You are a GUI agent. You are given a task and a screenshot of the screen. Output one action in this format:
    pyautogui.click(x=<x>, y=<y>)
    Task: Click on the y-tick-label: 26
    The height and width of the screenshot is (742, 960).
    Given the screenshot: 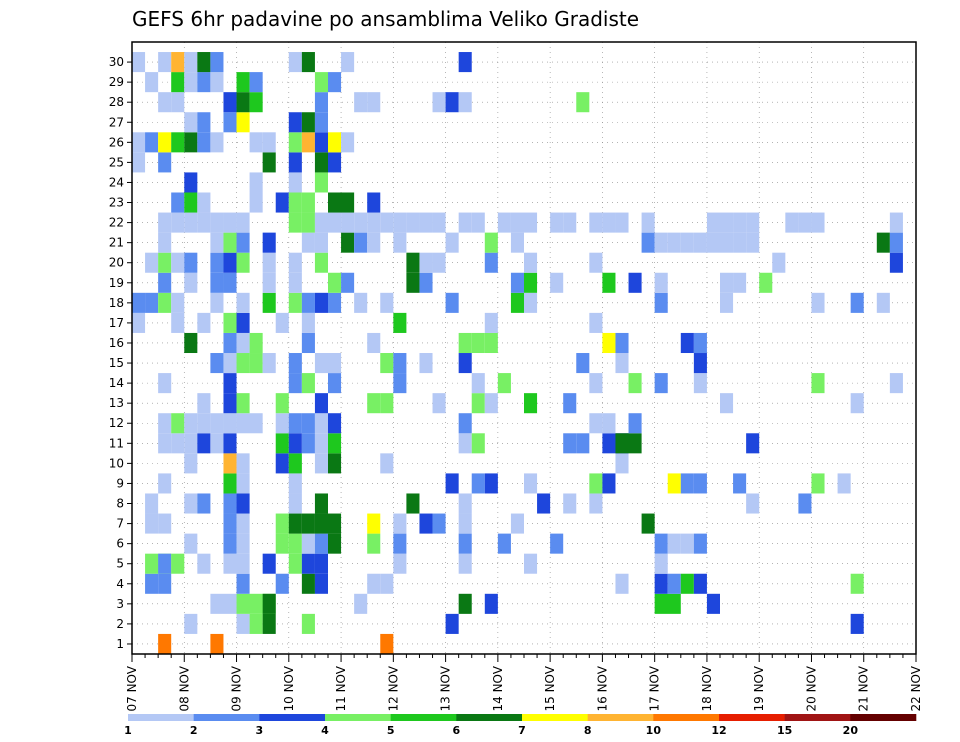 What is the action you would take?
    pyautogui.click(x=116, y=142)
    